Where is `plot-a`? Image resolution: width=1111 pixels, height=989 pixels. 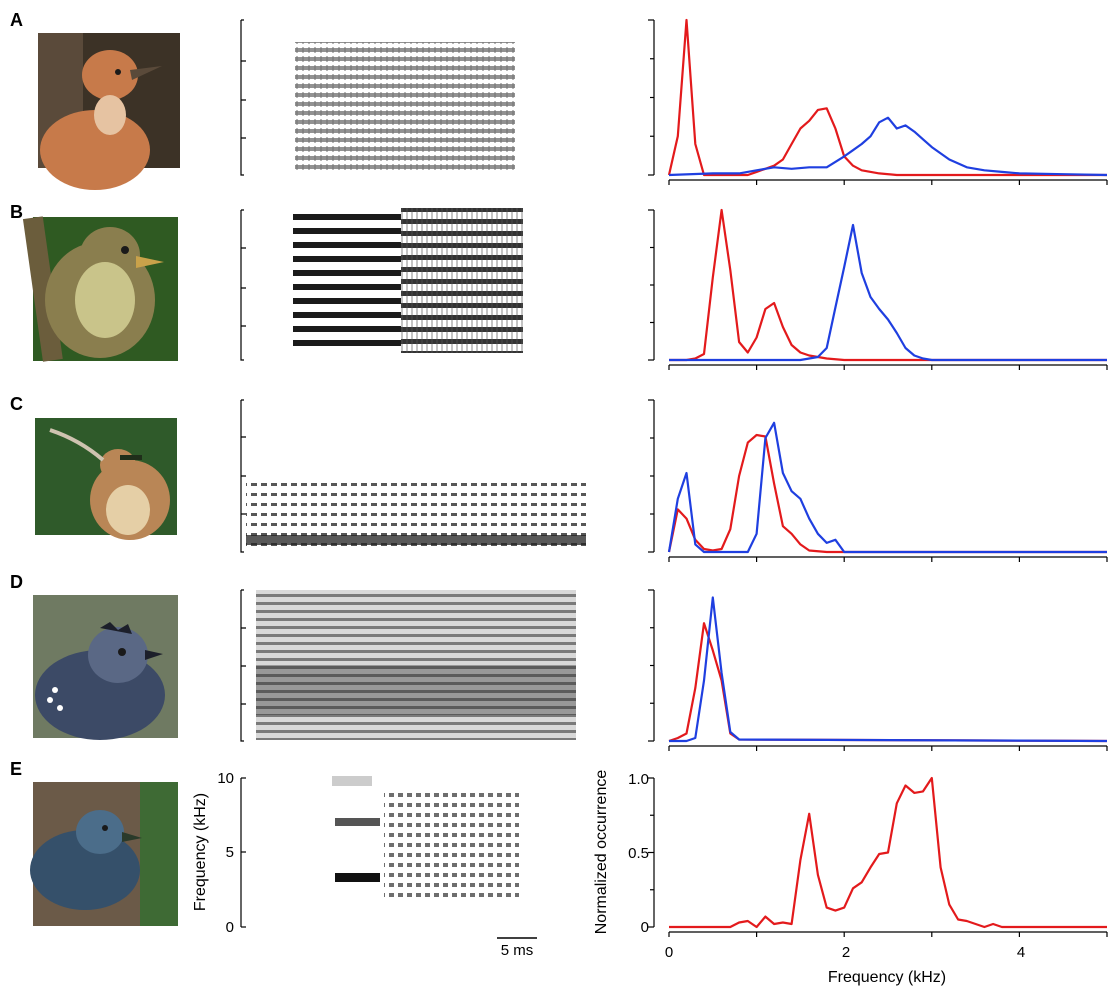
plot-a is located at coordinates (878, 101).